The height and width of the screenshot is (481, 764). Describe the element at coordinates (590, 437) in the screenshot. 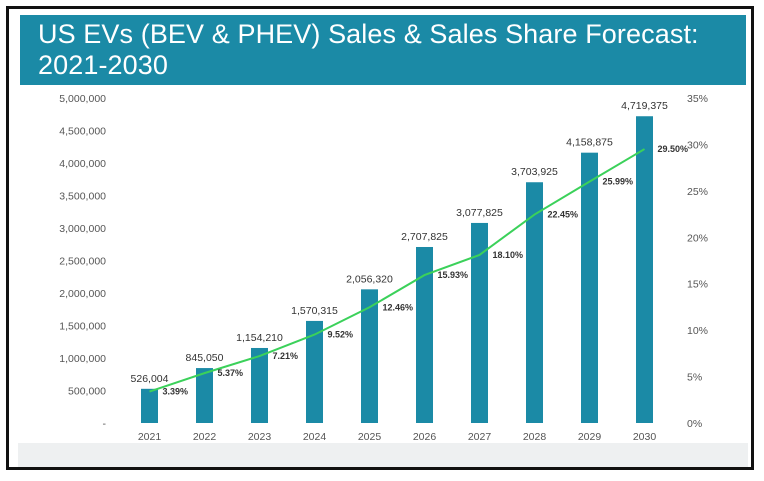

I see `x-tick-label: 2029` at that location.